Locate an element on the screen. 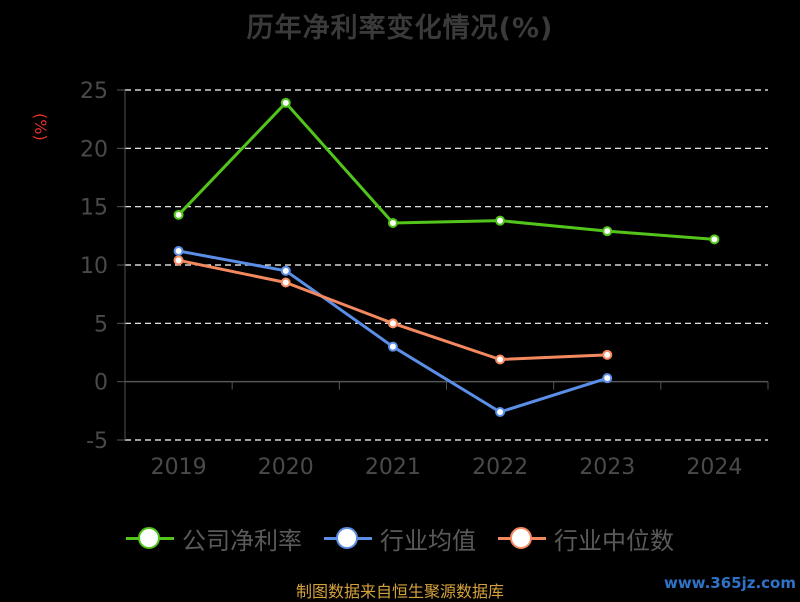  y-tick-label: 0 is located at coordinates (101, 383).